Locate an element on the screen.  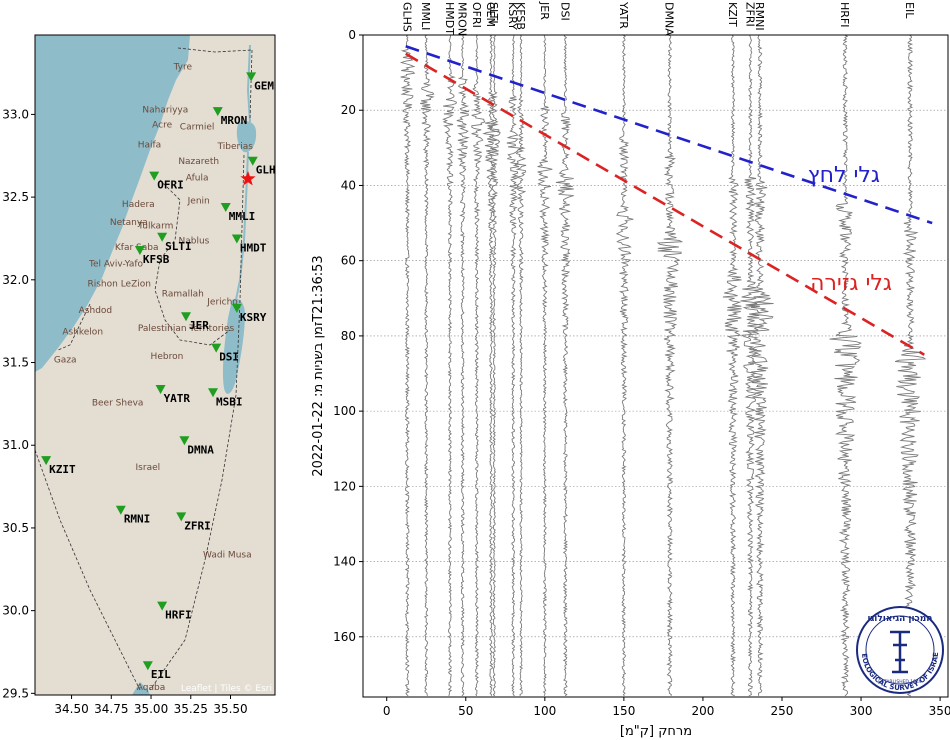
trace-station-label: SLTI is located at coordinates (493, 13).